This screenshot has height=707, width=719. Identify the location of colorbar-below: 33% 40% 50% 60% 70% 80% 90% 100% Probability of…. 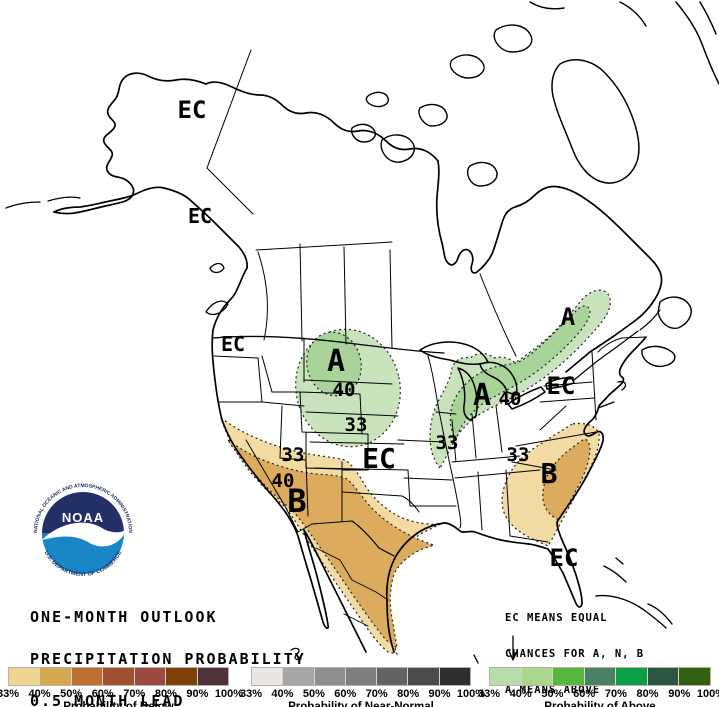
(121, 687).